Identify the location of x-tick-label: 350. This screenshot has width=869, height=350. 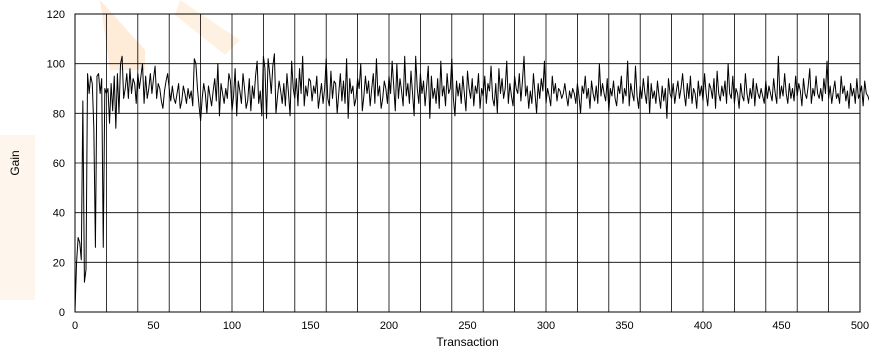
(624, 326).